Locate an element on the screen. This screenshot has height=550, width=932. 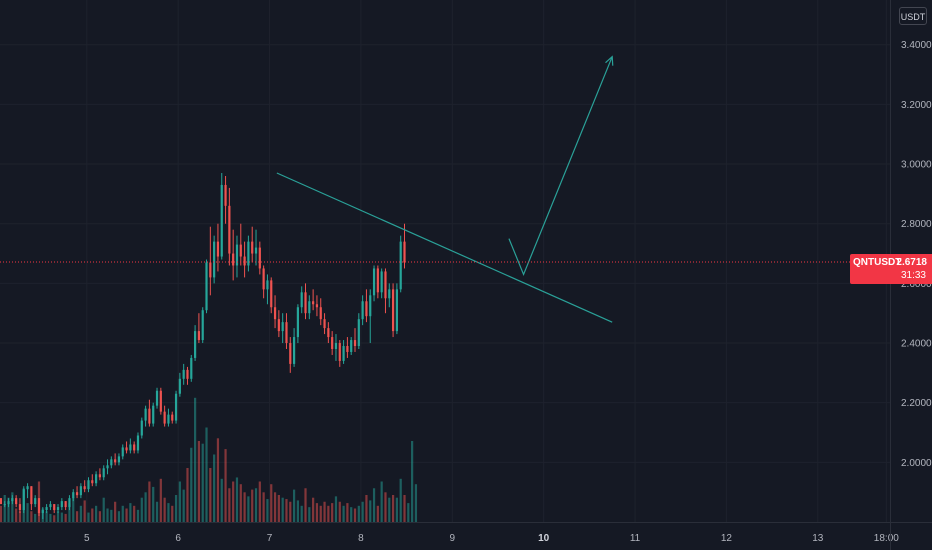
arrow-head is located at coordinates (609, 60).